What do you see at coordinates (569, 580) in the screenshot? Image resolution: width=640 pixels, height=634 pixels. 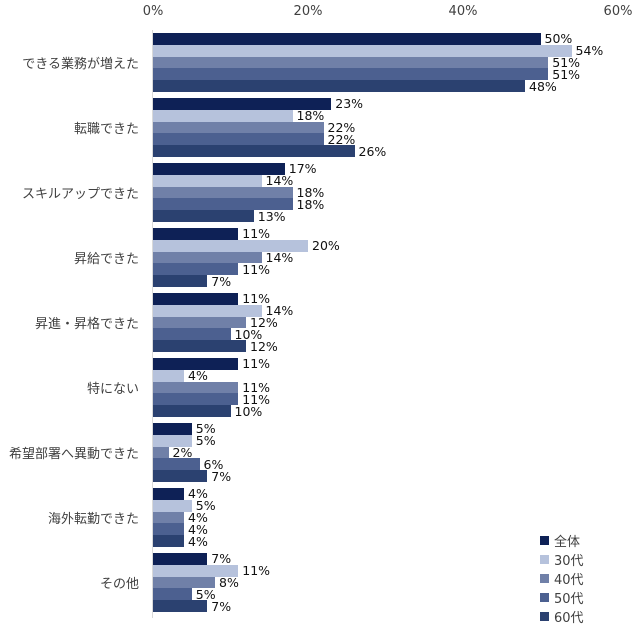 I see `legend-label: 40代` at bounding box center [569, 580].